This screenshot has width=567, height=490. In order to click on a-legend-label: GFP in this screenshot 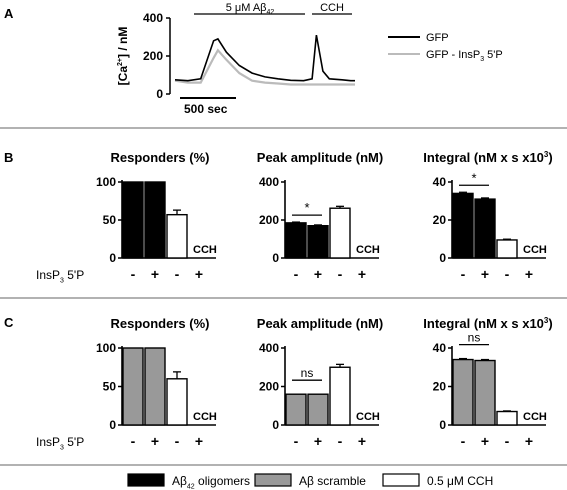, I will do `click(437, 38)`.